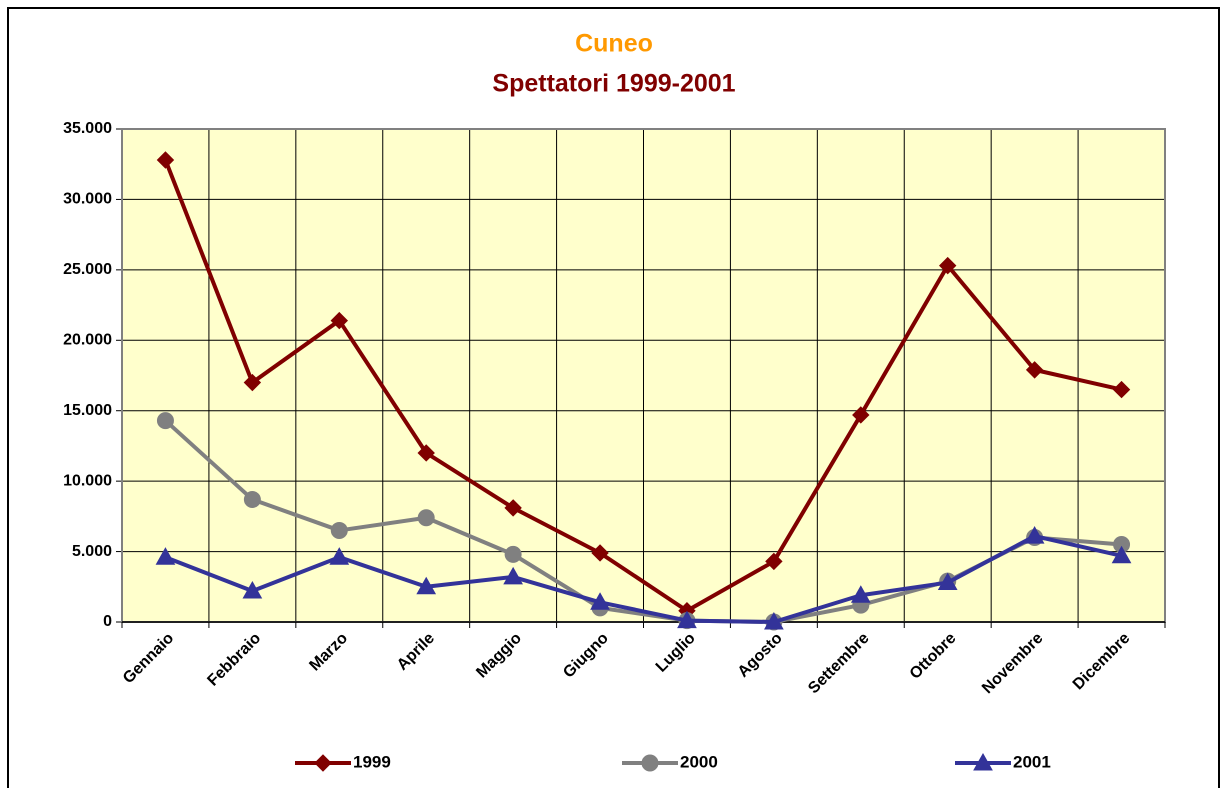 The width and height of the screenshot is (1227, 788). Describe the element at coordinates (1032, 761) in the screenshot. I see `legend-label: 2001` at that location.